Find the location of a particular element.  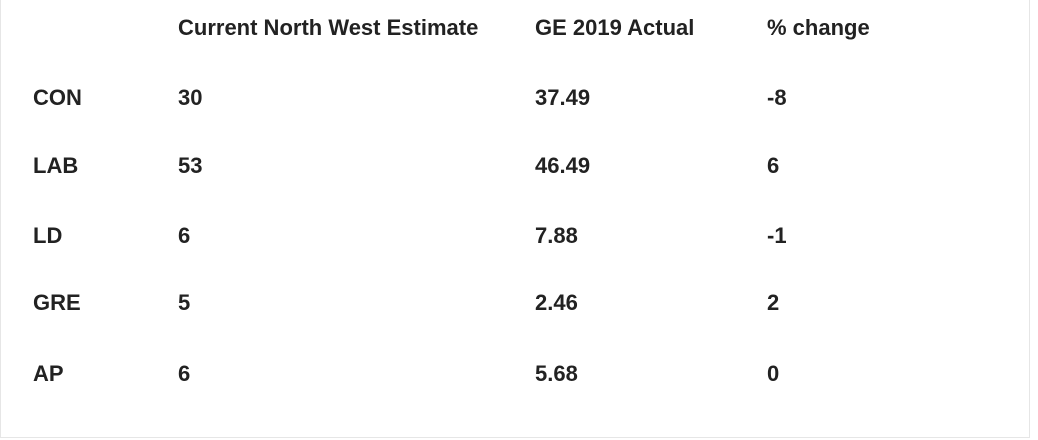

table-cell: 53 is located at coordinates (190, 165).